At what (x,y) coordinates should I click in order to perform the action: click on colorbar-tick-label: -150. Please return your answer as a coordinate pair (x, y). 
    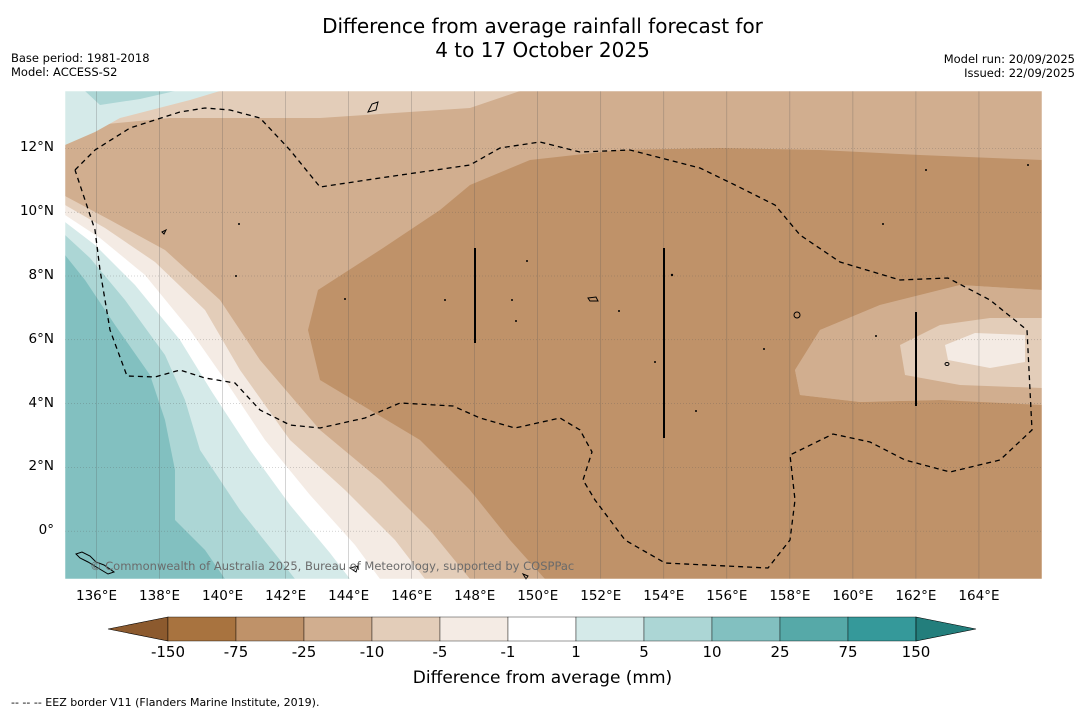
    Looking at the image, I should click on (168, 652).